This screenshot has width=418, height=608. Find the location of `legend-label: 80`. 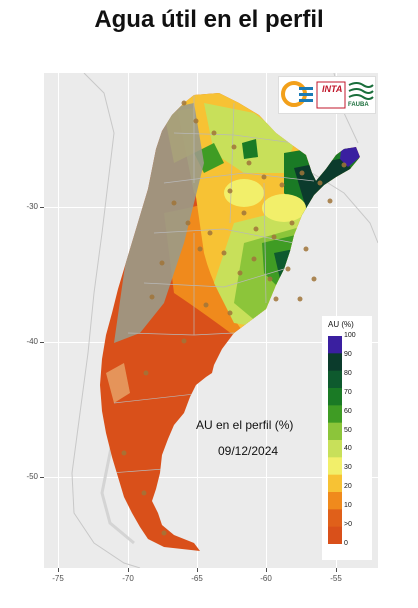

legend-label: 80 is located at coordinates (348, 373).